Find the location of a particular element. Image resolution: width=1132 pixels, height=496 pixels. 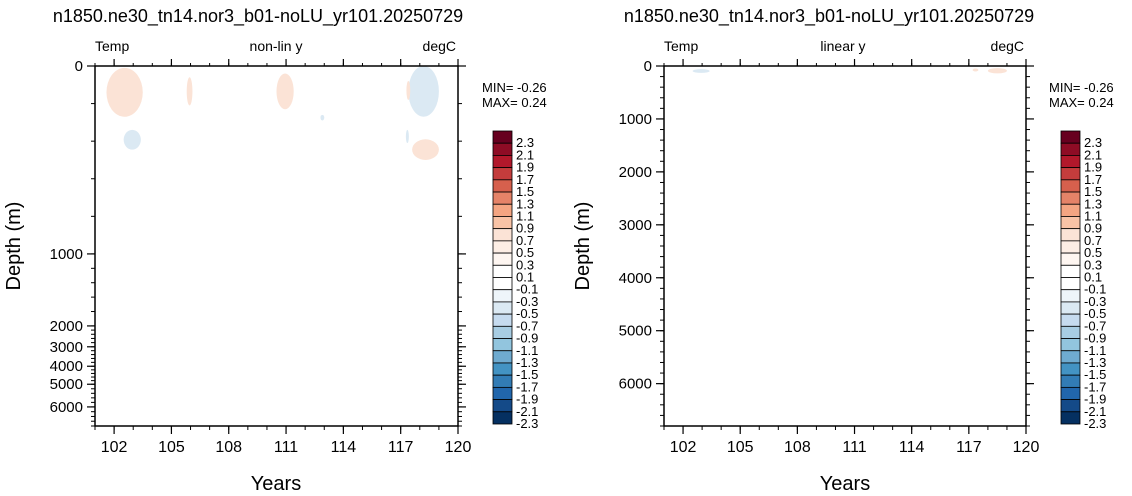

colorbar-label: -1.7 is located at coordinates (1095, 386).